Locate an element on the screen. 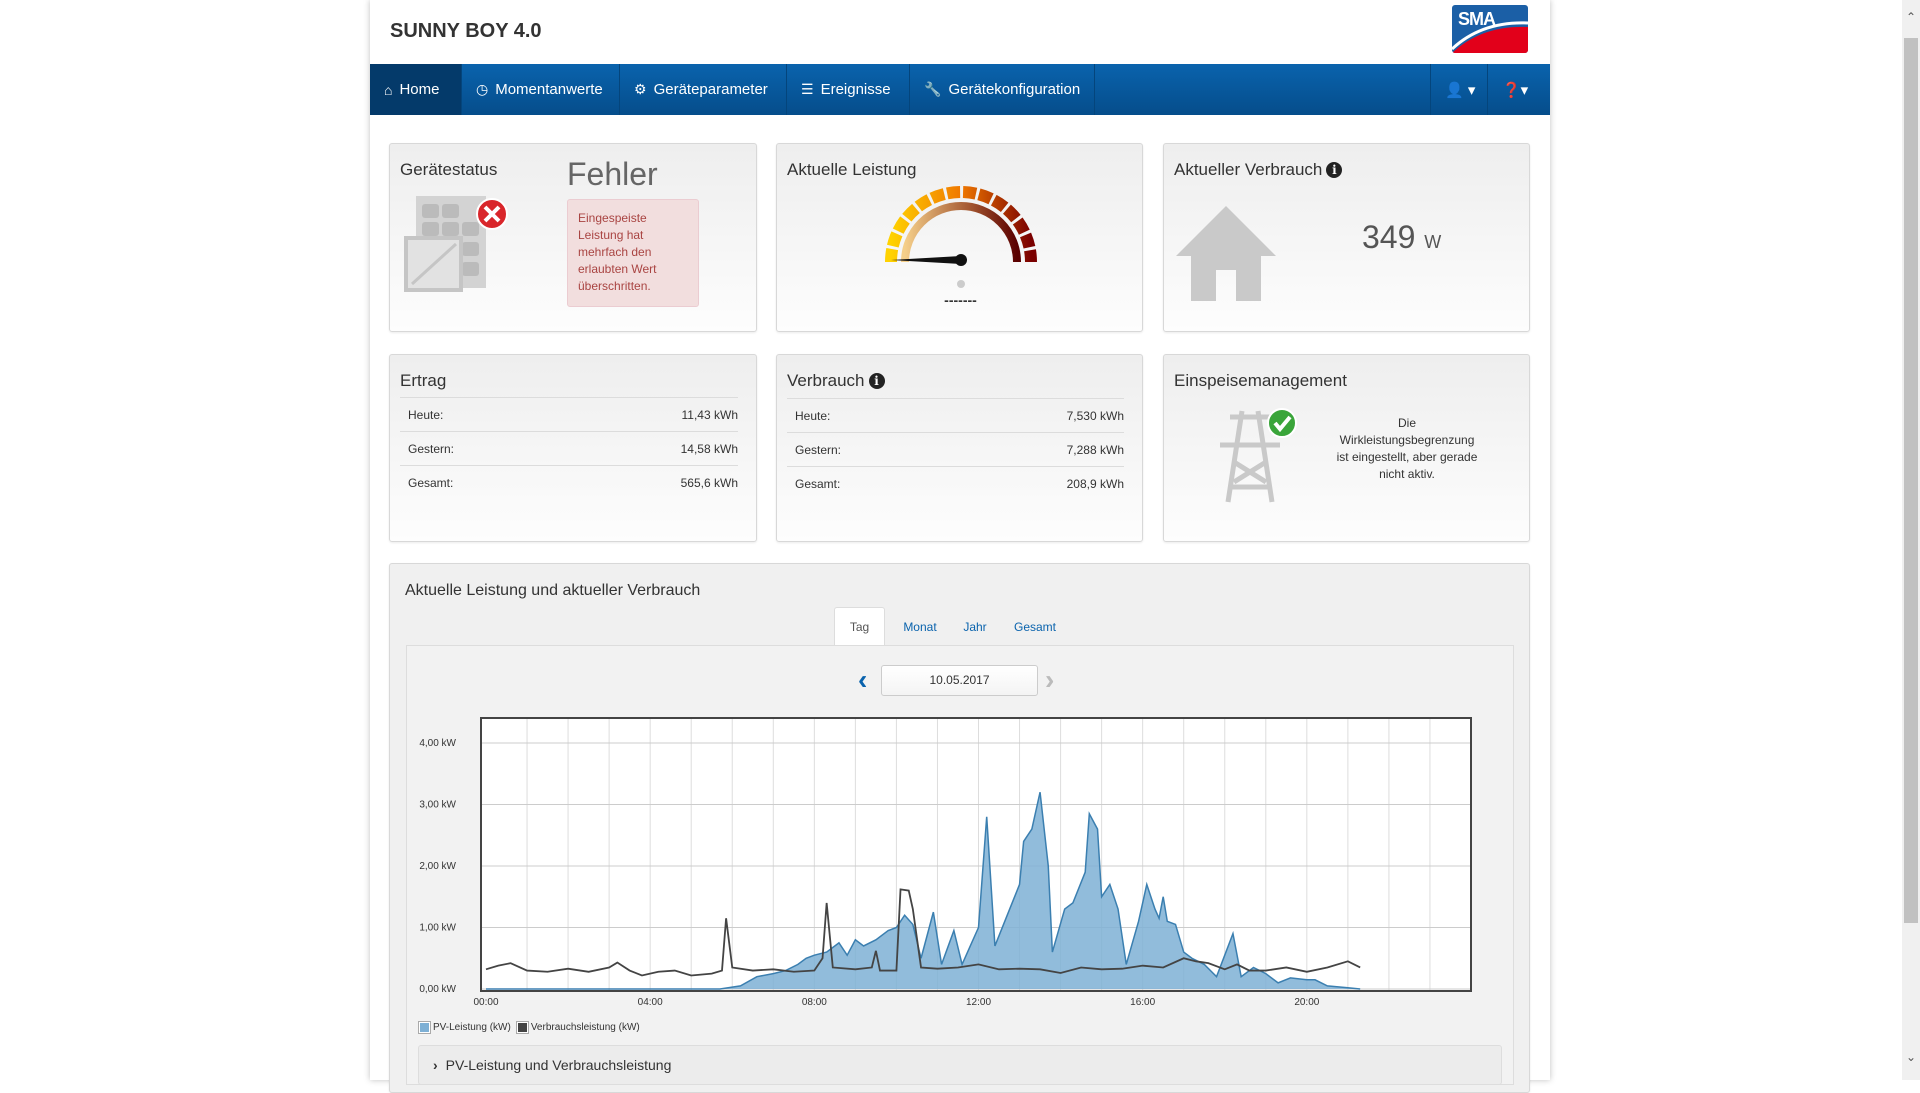  x-tick-label: 20:00 is located at coordinates (1306, 1002).